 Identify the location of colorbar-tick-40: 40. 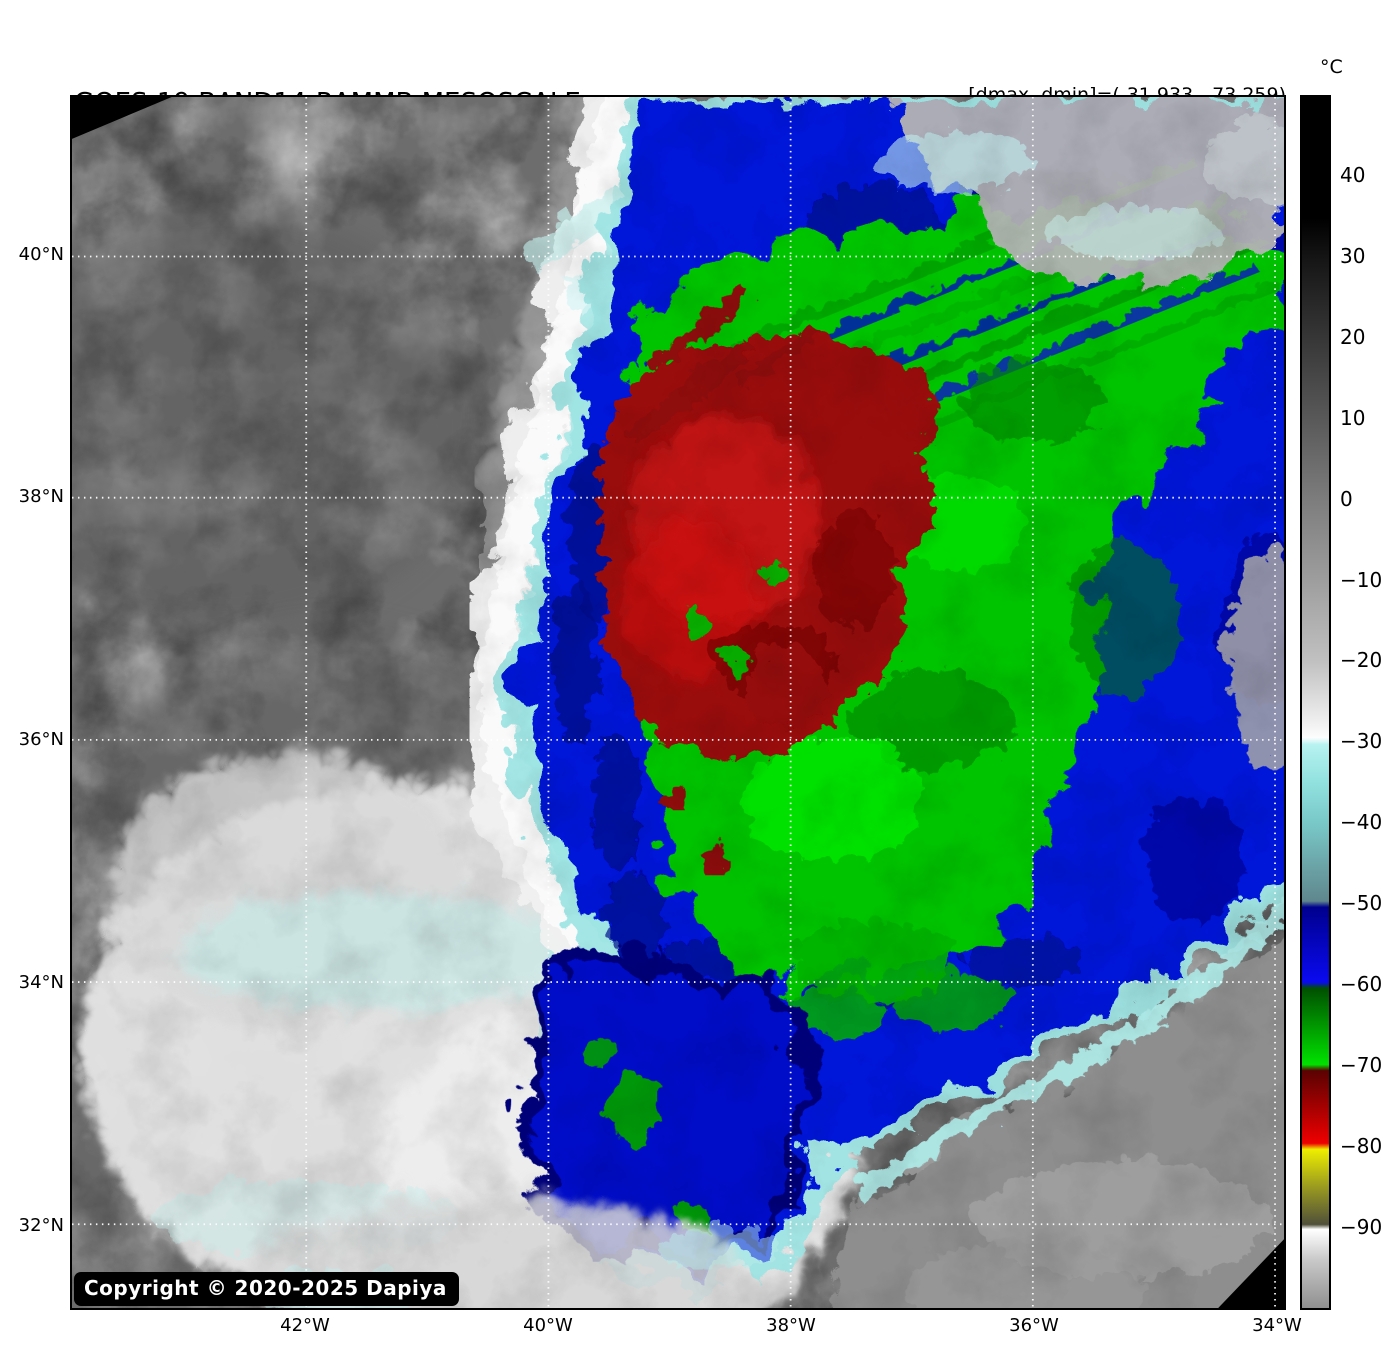
(1353, 175).